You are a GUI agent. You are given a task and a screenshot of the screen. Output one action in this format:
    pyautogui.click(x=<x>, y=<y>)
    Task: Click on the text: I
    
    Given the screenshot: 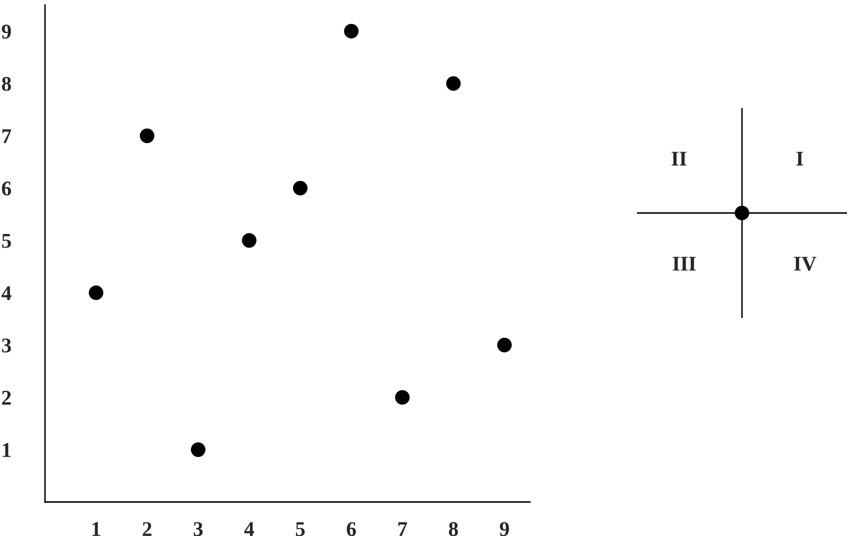 What is the action you would take?
    pyautogui.click(x=800, y=159)
    